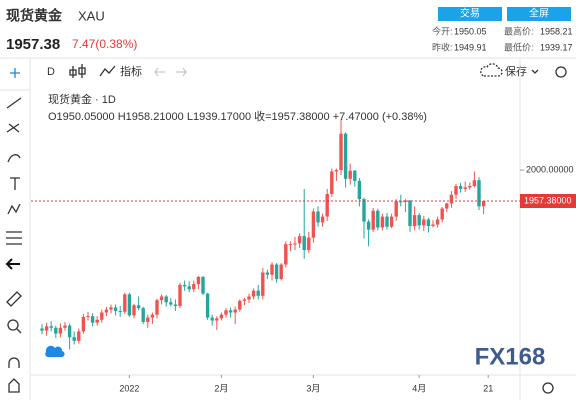 The width and height of the screenshot is (576, 405). What do you see at coordinates (131, 71) in the screenshot?
I see `indicator-button: 指标` at bounding box center [131, 71].